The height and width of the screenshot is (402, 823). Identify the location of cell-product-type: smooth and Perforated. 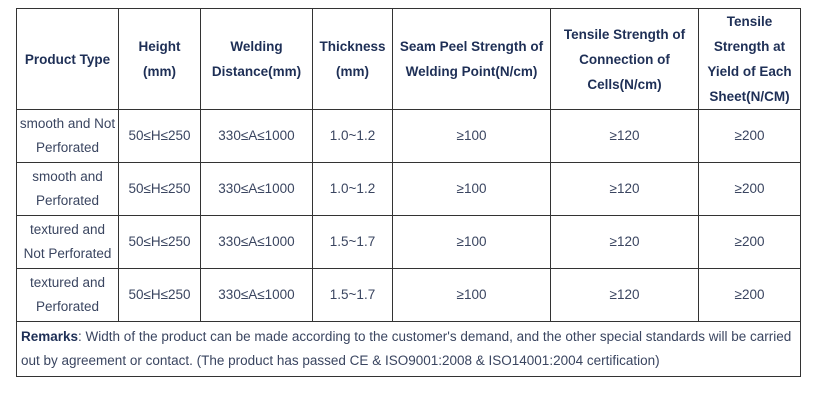
(67, 189).